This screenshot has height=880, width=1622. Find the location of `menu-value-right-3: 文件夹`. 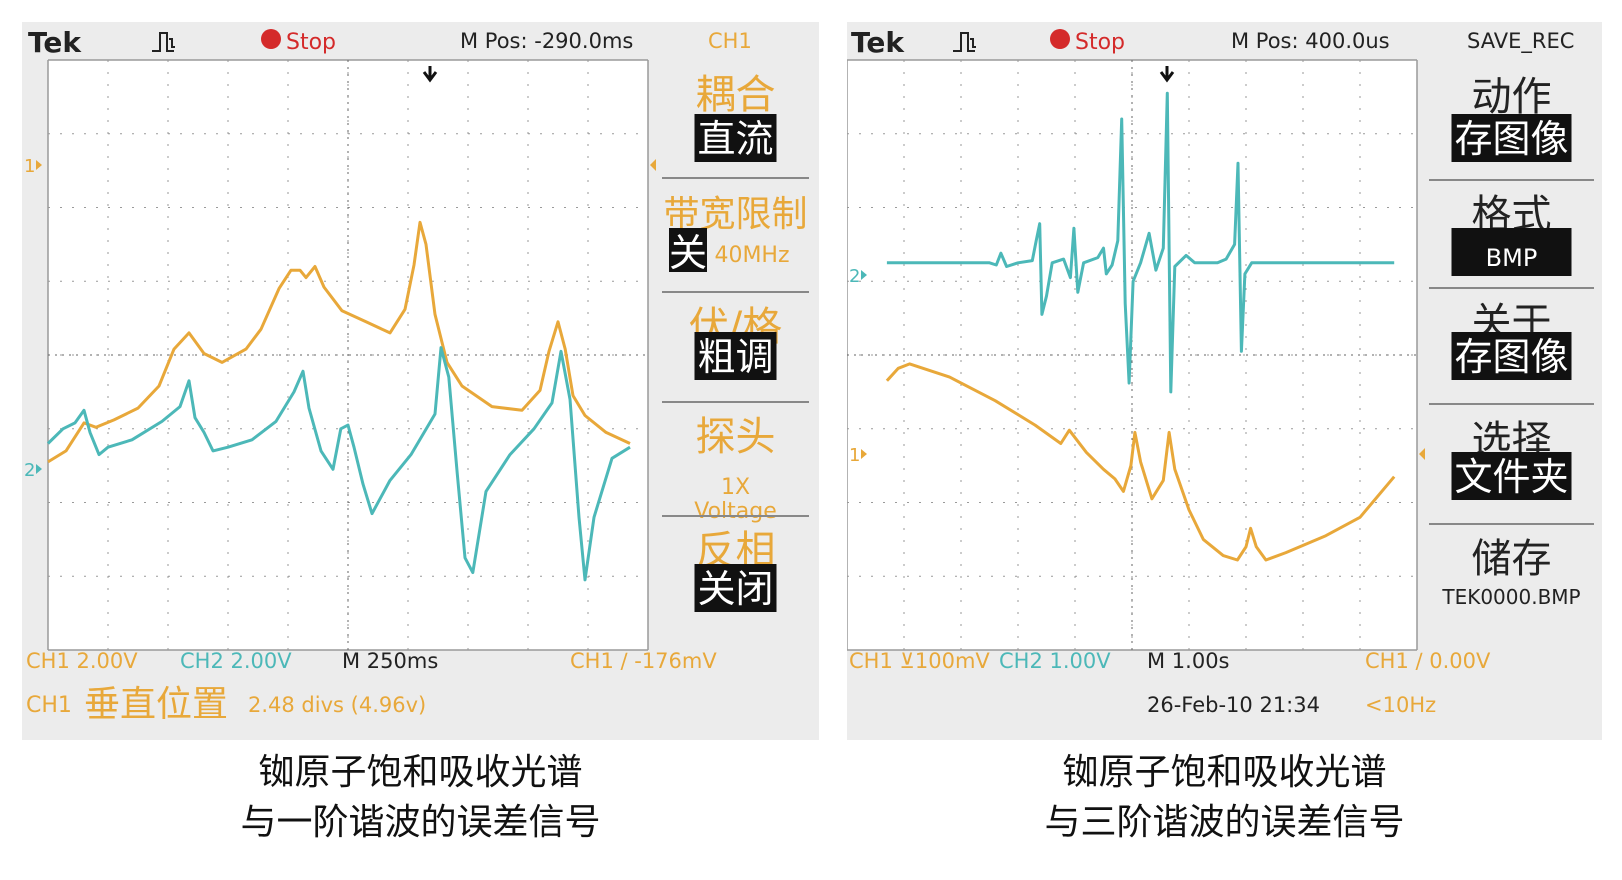

menu-value-right-3: 文件夹 is located at coordinates (1511, 477).